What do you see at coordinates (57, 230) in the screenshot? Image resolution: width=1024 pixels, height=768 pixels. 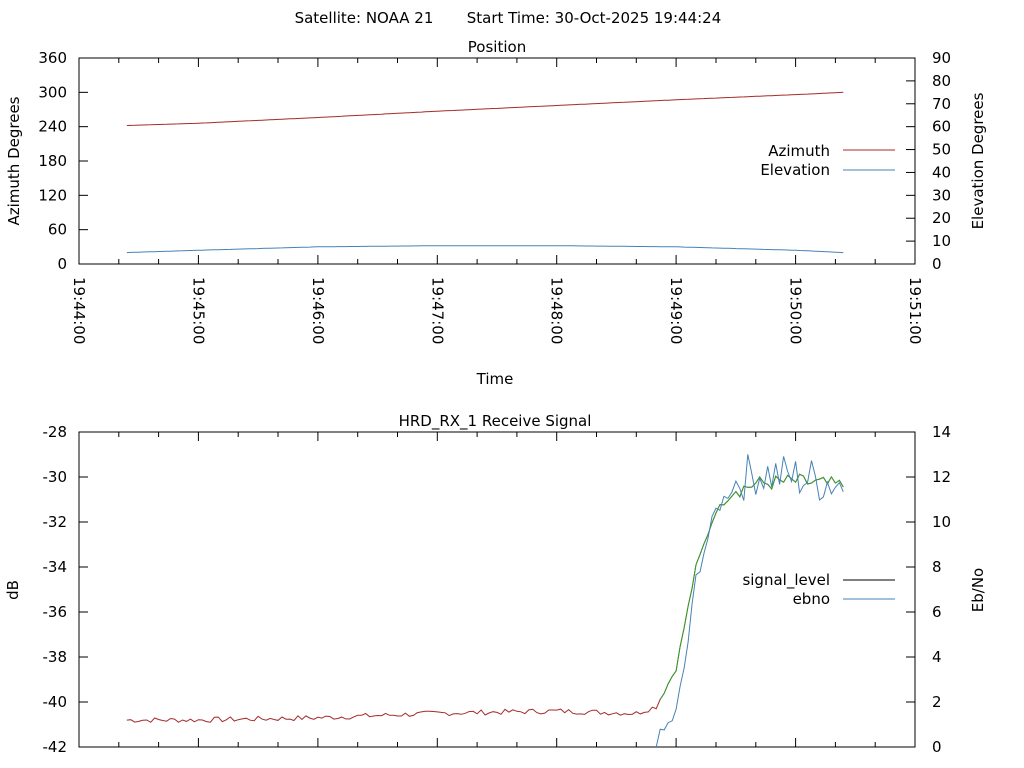 I see `y-tick-label: 60` at bounding box center [57, 230].